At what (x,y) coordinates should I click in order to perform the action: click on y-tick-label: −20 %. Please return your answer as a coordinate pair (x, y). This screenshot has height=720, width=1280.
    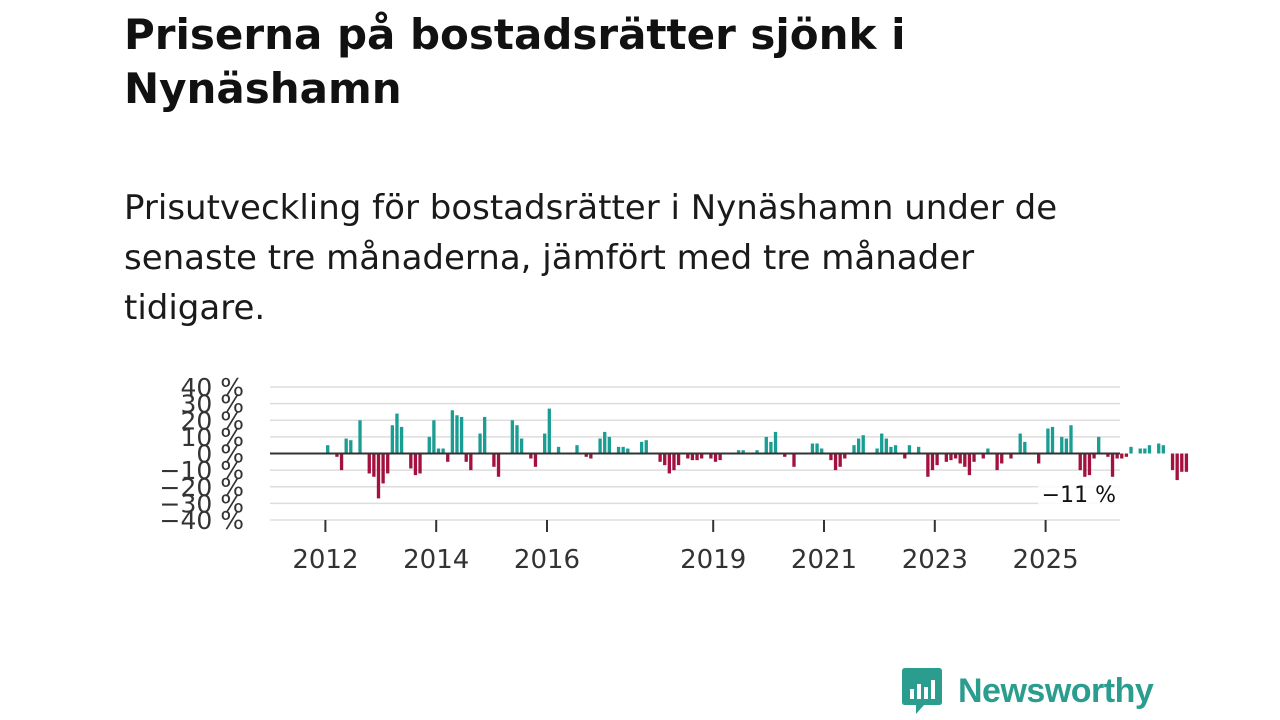
    Looking at the image, I should click on (202, 487).